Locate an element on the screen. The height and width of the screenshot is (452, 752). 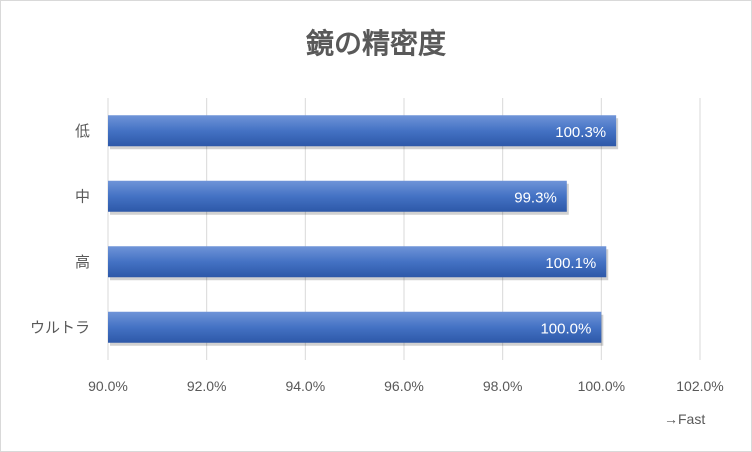
x-tick-label: 92.0% is located at coordinates (207, 386).